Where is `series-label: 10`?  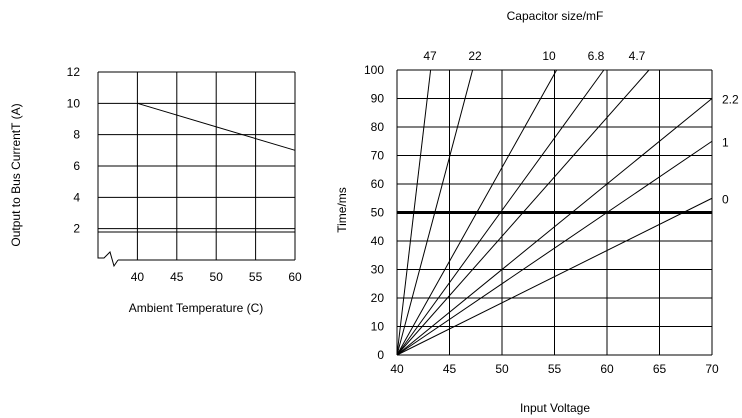
series-label: 10 is located at coordinates (549, 56).